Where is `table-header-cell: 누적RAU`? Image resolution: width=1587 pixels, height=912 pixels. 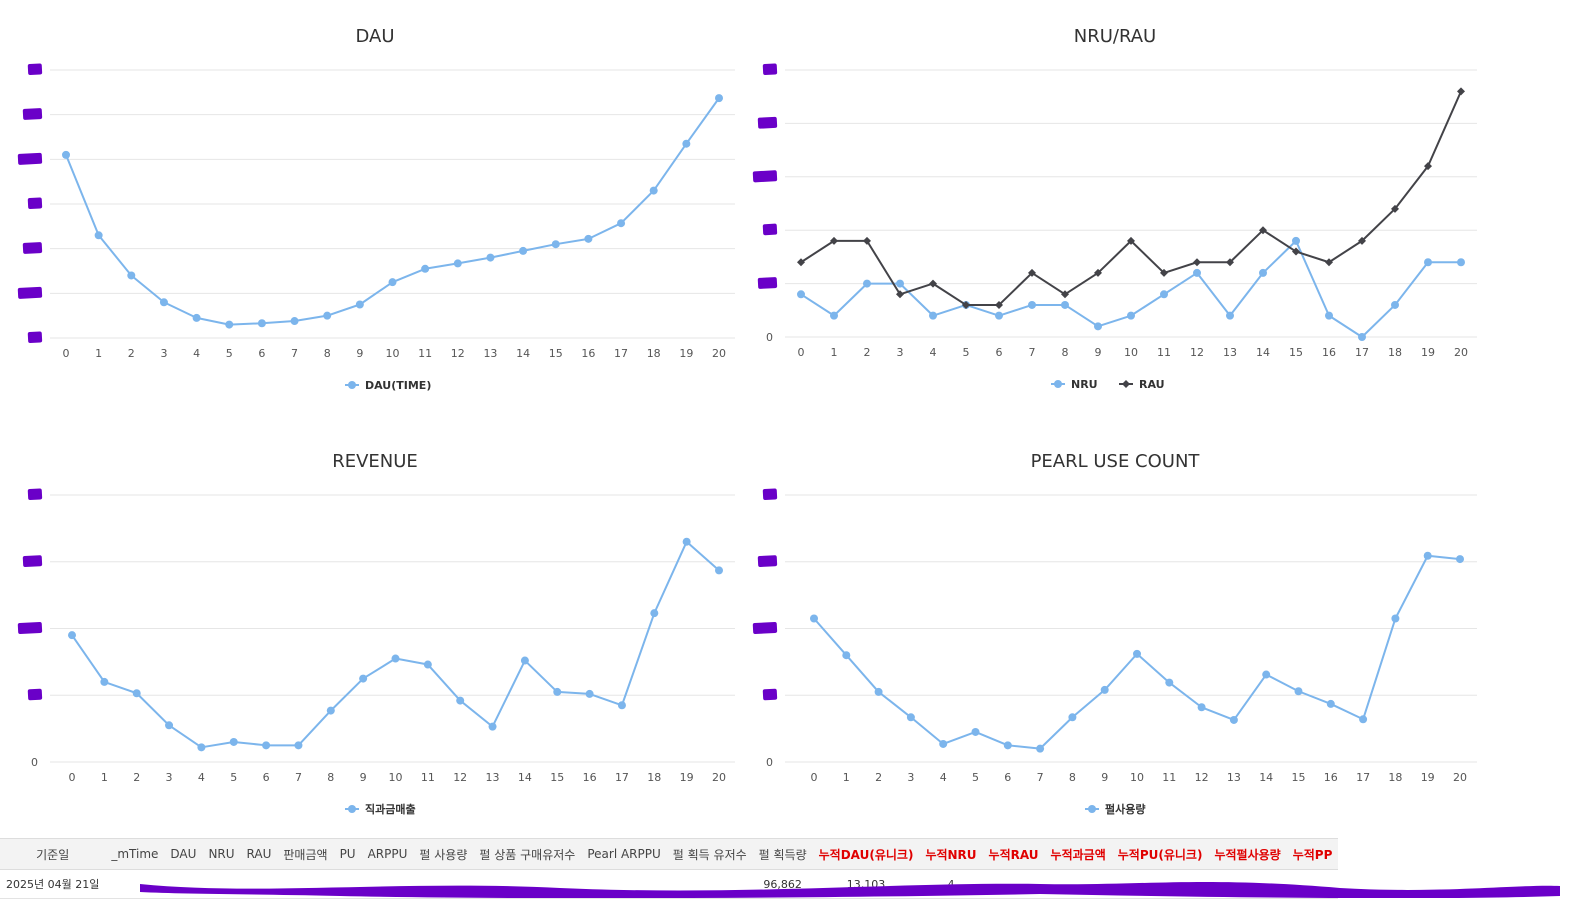
table-header-cell: 누적RAU is located at coordinates (1013, 854).